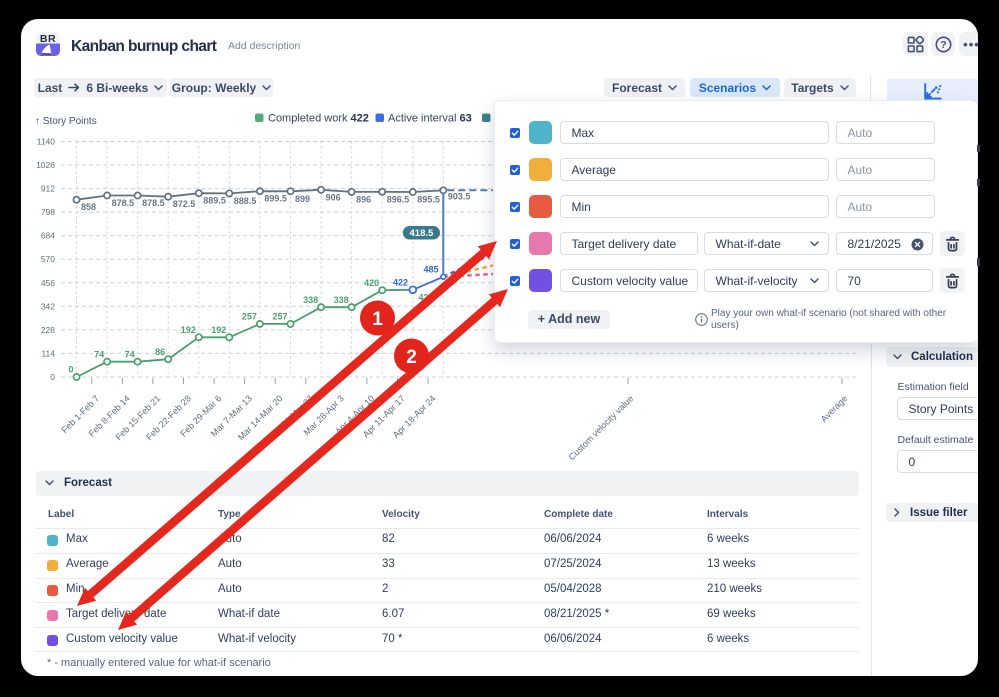 Image resolution: width=999 pixels, height=697 pixels. What do you see at coordinates (422, 233) in the screenshot?
I see `svg-text: 418.5` at bounding box center [422, 233].